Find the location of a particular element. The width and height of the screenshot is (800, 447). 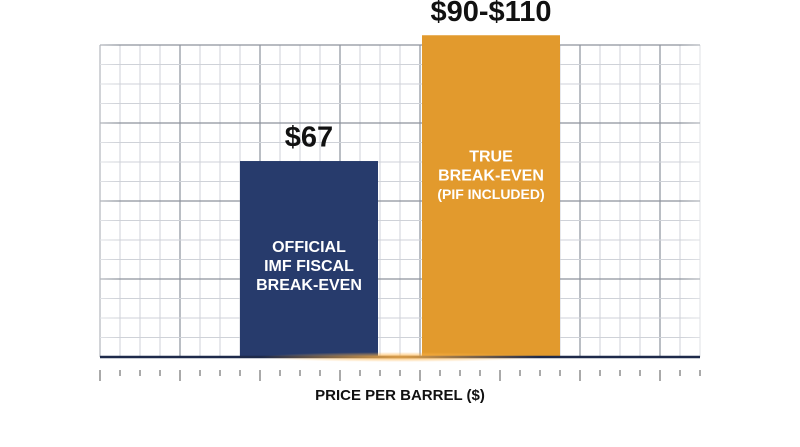

value-label: $67 is located at coordinates (309, 138).